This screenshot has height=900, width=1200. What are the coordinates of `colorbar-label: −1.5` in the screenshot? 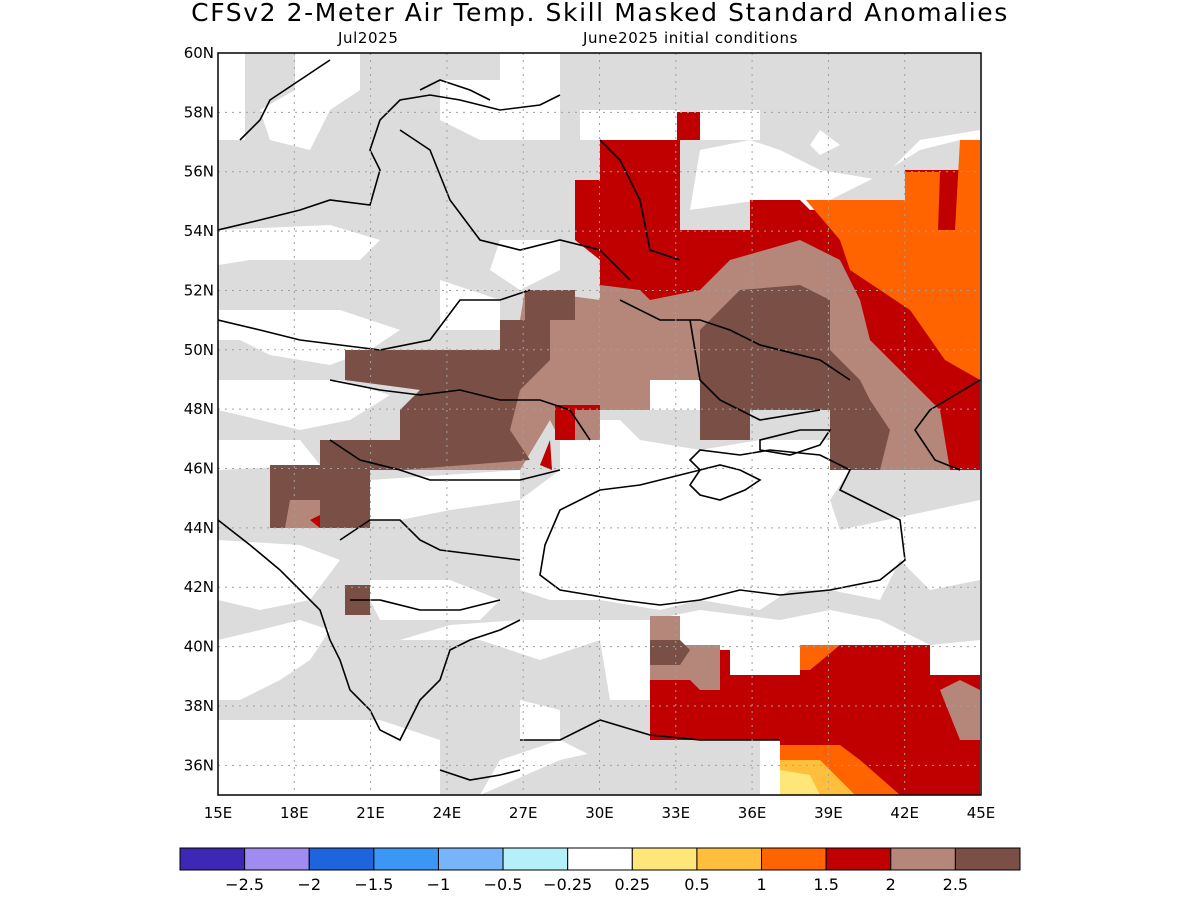 It's located at (373, 884).